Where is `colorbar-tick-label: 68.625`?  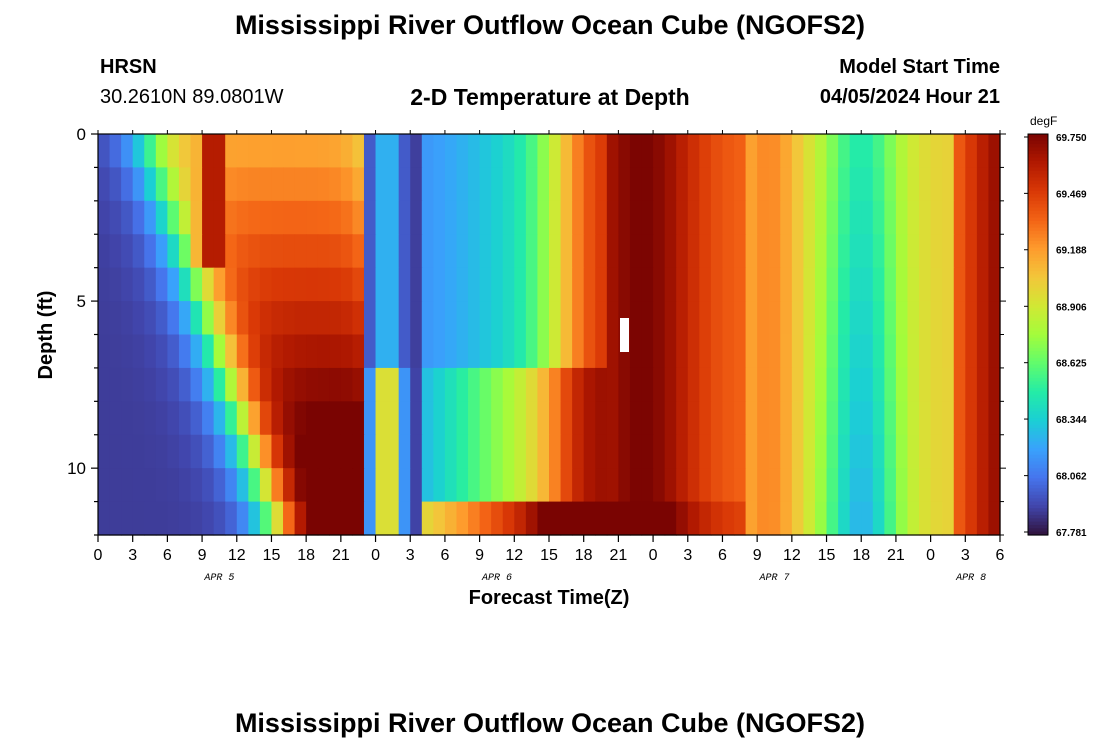
colorbar-tick-label: 68.625 is located at coordinates (1071, 364).